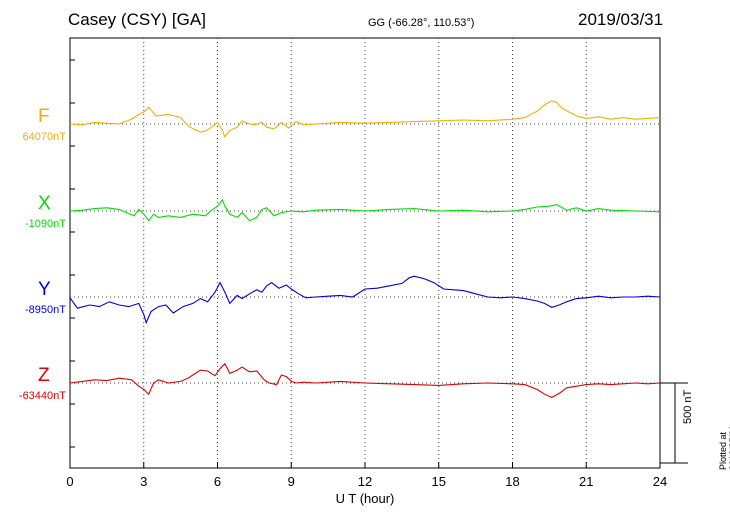 Image resolution: width=730 pixels, height=520 pixels. Describe the element at coordinates (621, 19) in the screenshot. I see `date-label: 2019/03/31` at that location.